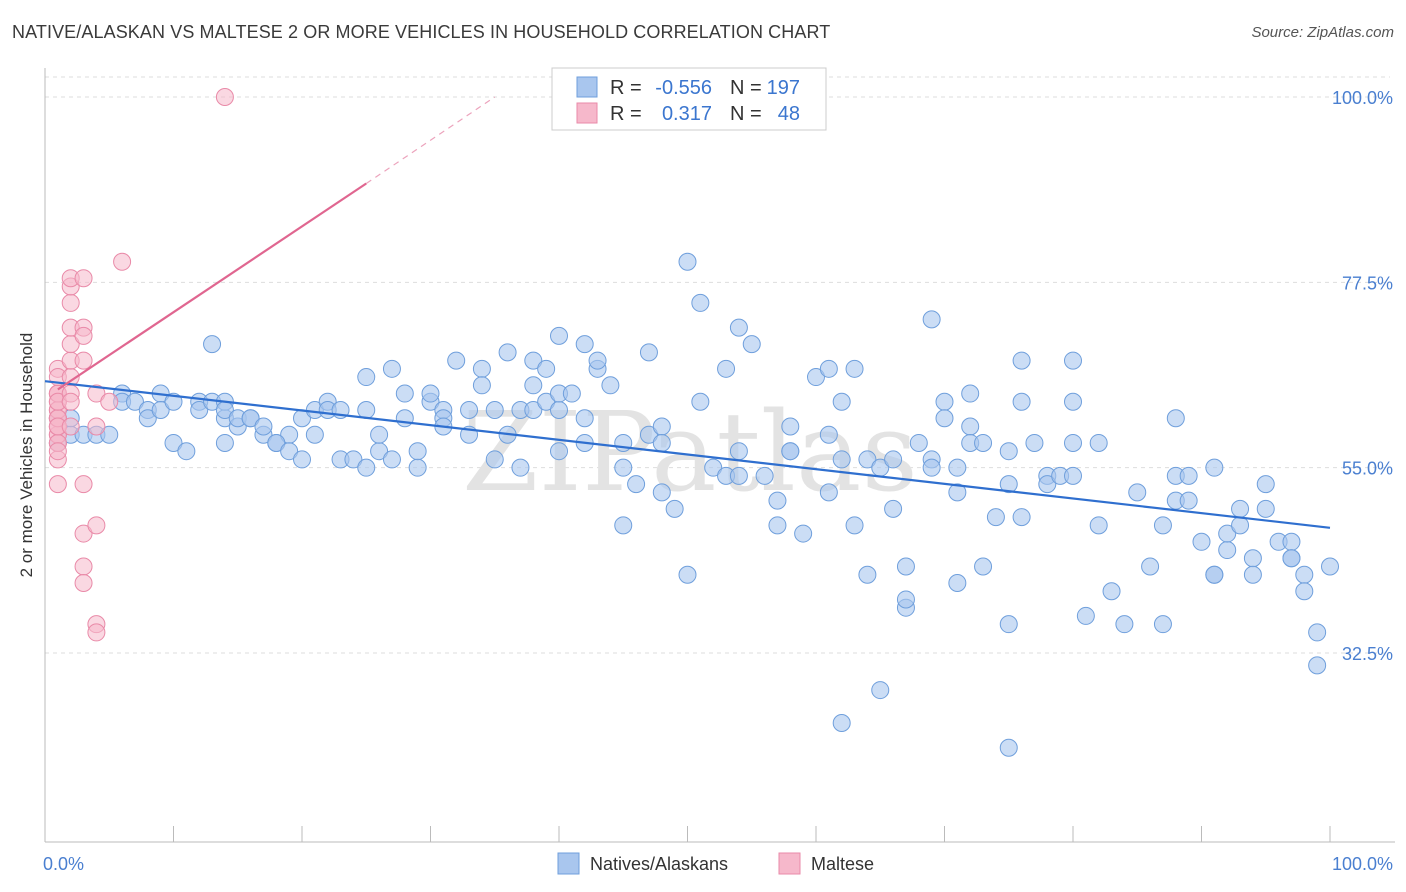 Image resolution: width=1406 pixels, height=892 pixels. Describe the element at coordinates (1362, 864) in the screenshot. I see `x-tick-label-1: 100.0%` at that location.